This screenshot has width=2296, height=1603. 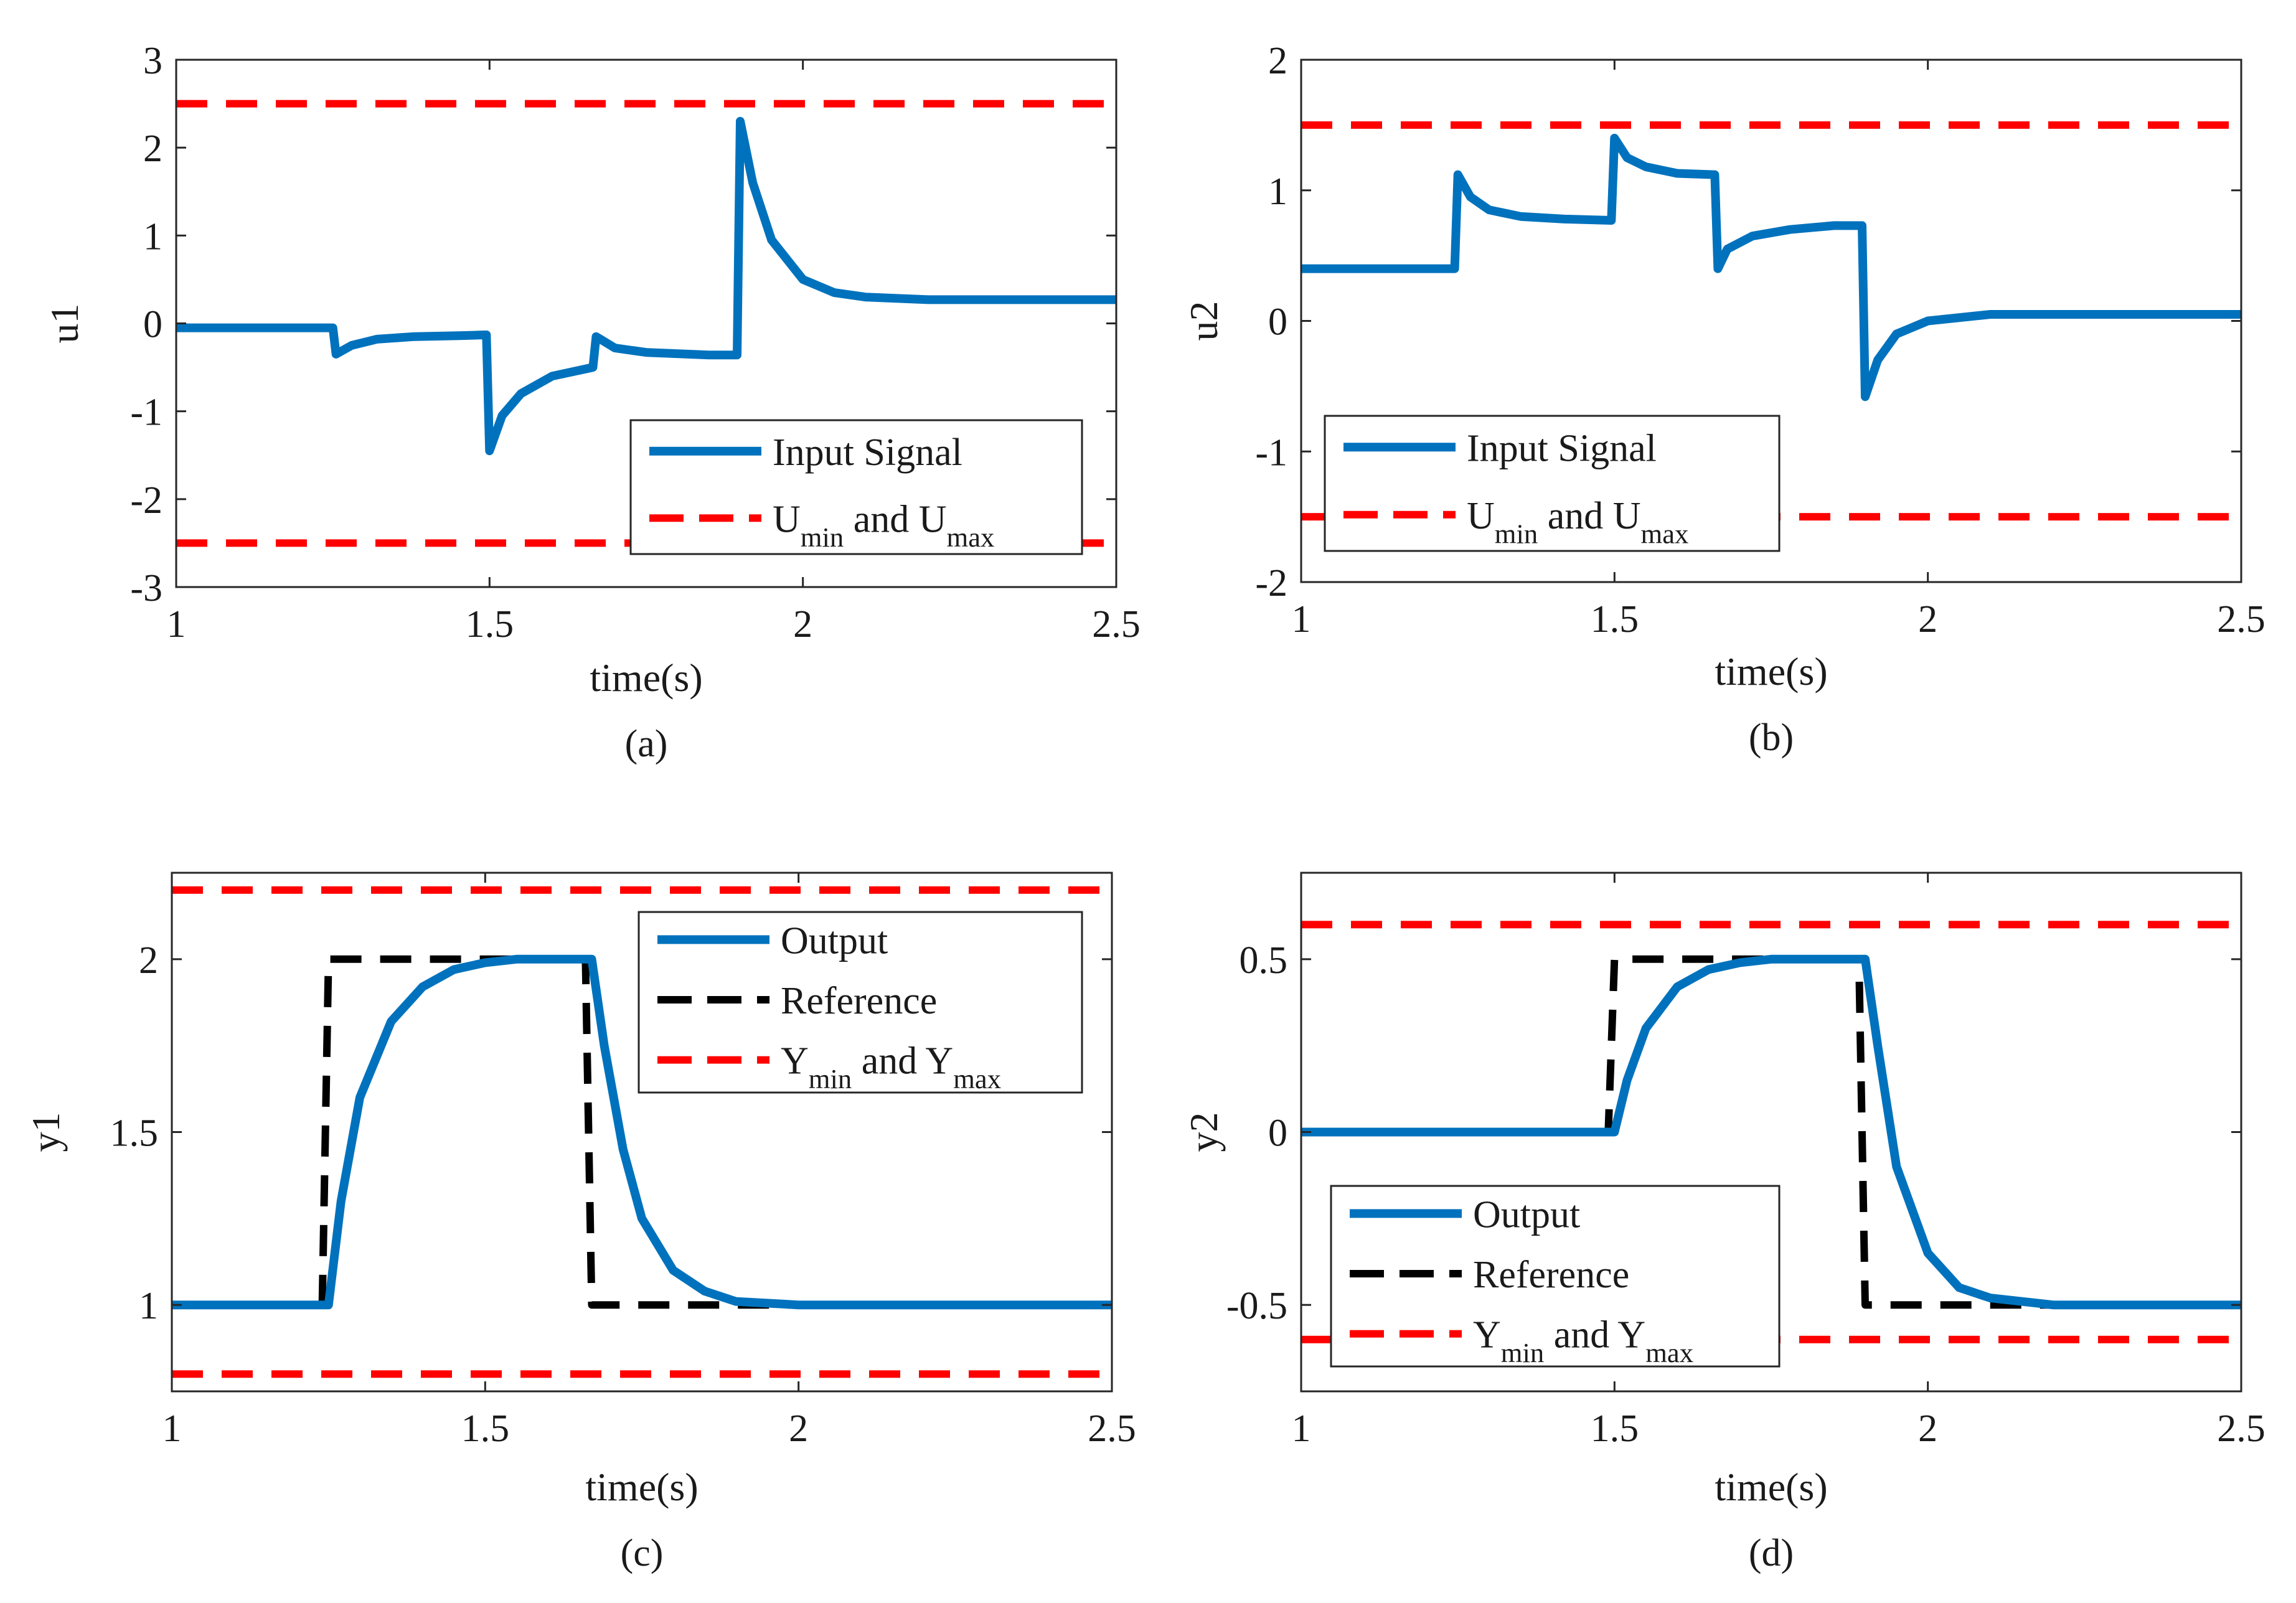 What do you see at coordinates (1204, 321) in the screenshot?
I see `y-axis-label: u2` at bounding box center [1204, 321].